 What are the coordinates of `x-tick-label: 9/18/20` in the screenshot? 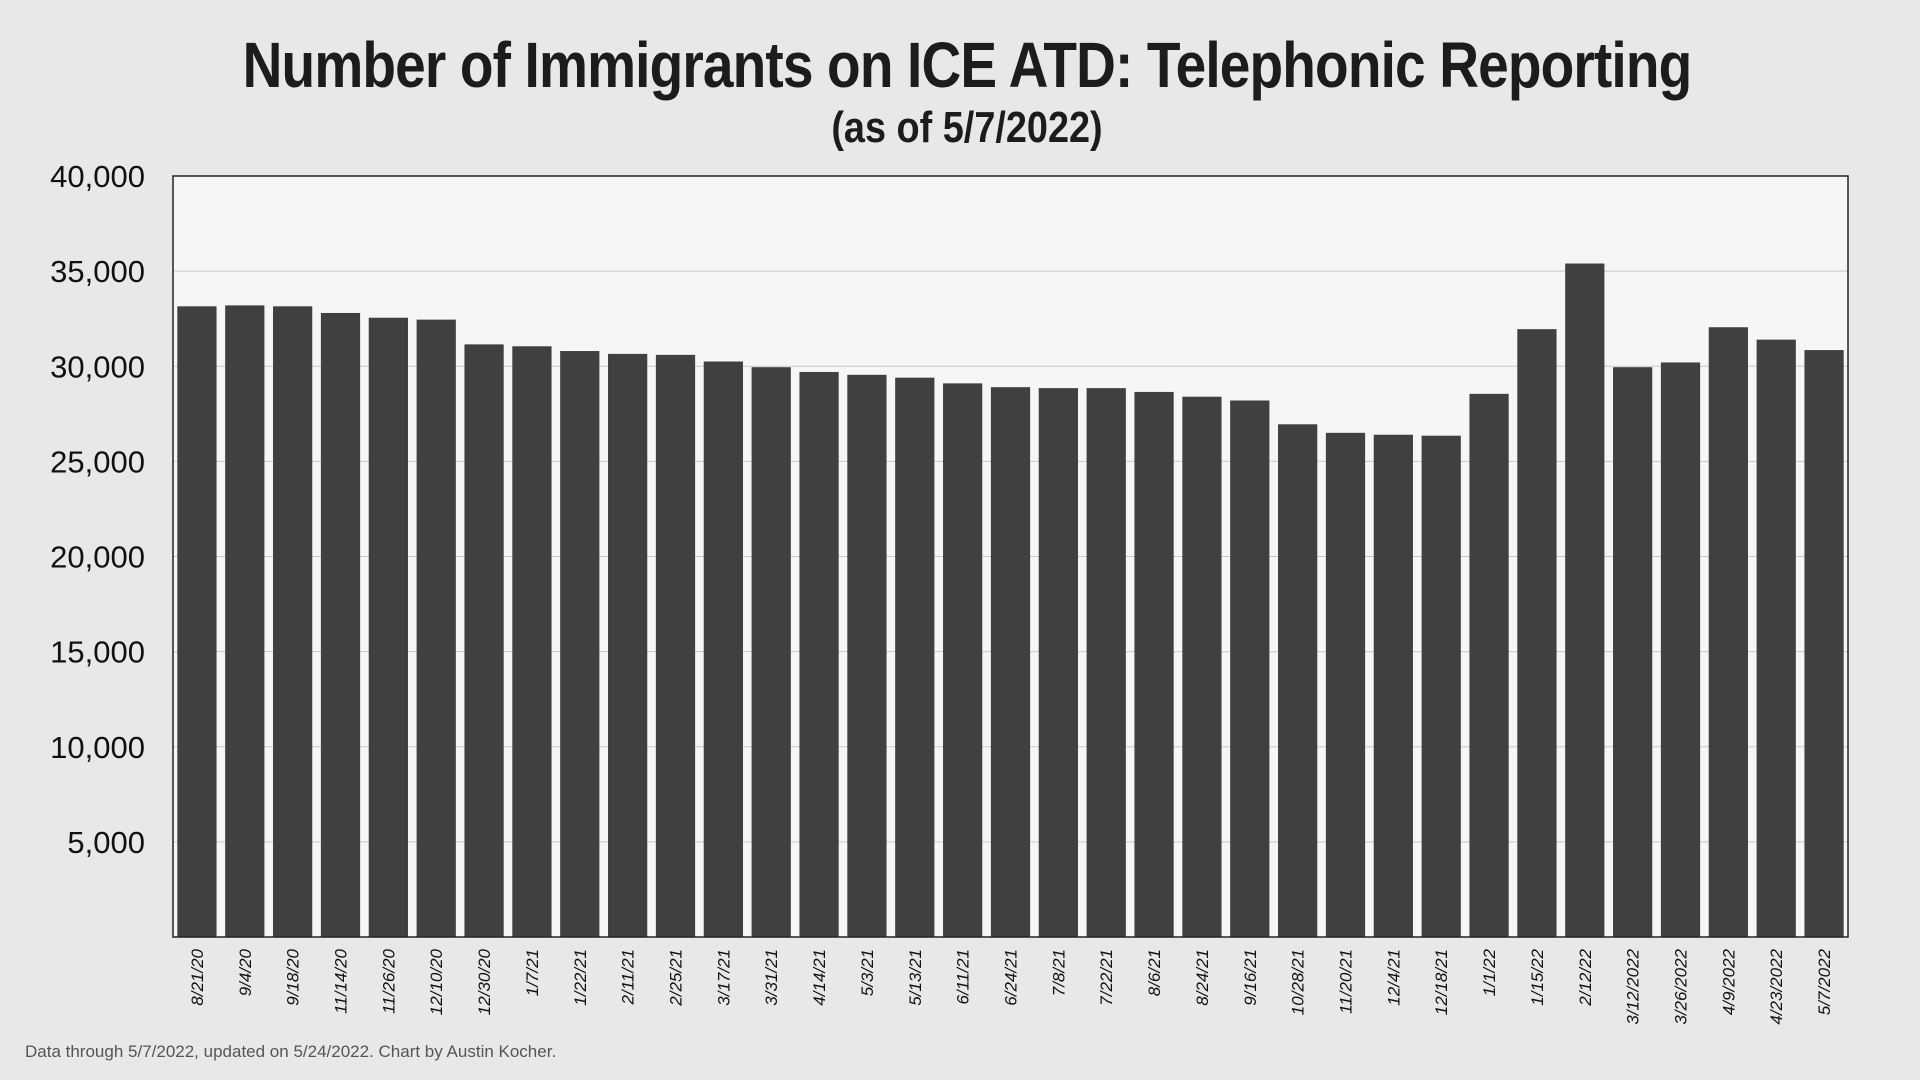 It's located at (293, 976).